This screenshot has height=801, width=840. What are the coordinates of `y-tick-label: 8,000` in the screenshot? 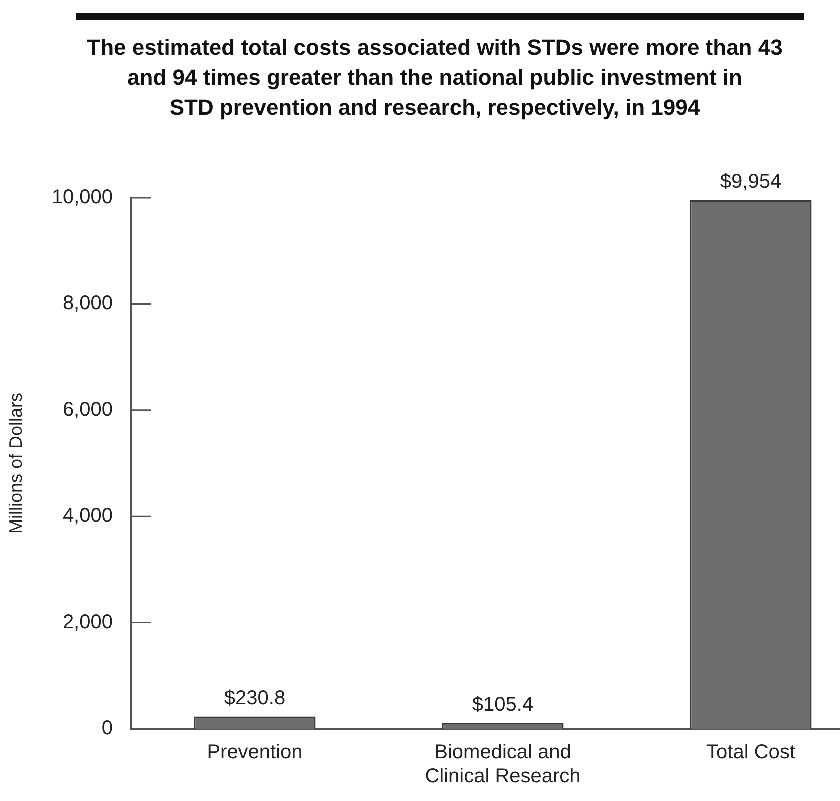 It's located at (87, 303).